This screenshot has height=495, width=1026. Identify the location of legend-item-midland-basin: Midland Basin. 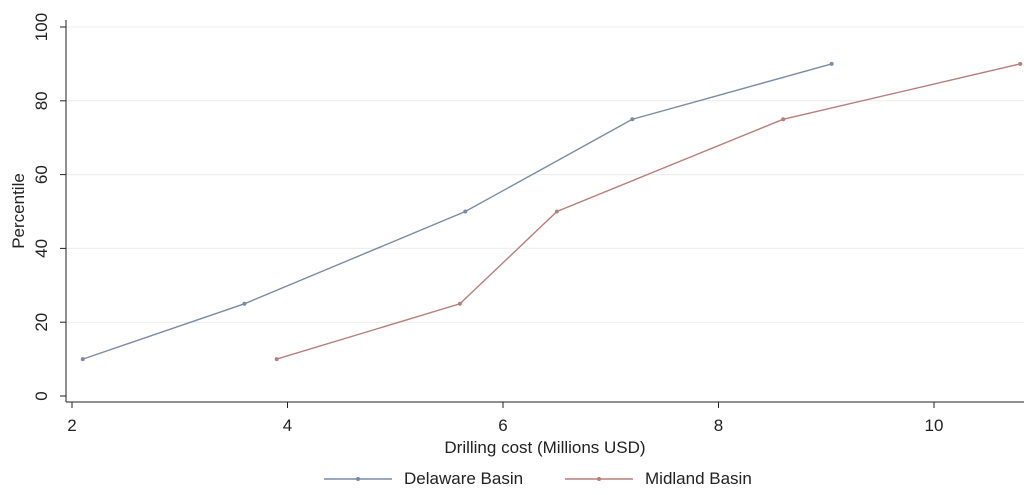
(658, 478).